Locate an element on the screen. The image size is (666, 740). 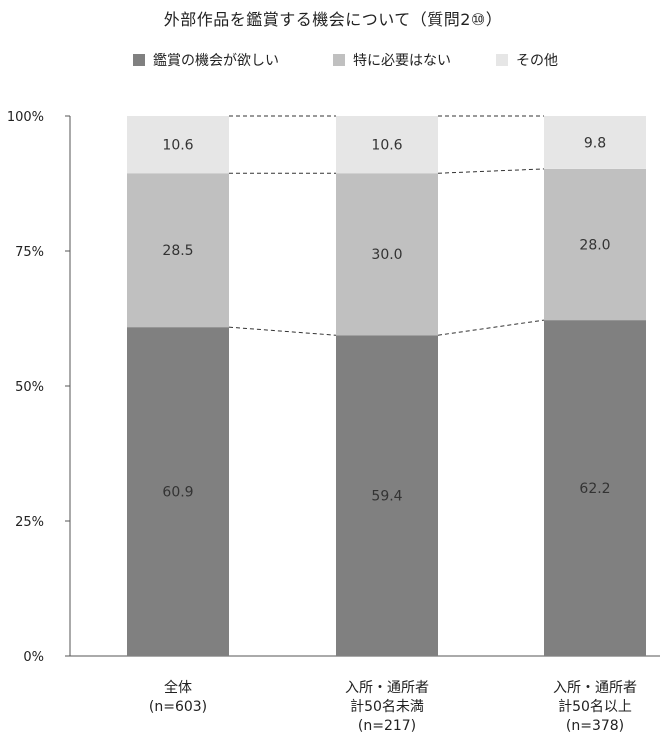
category-label: (n=603) is located at coordinates (178, 707).